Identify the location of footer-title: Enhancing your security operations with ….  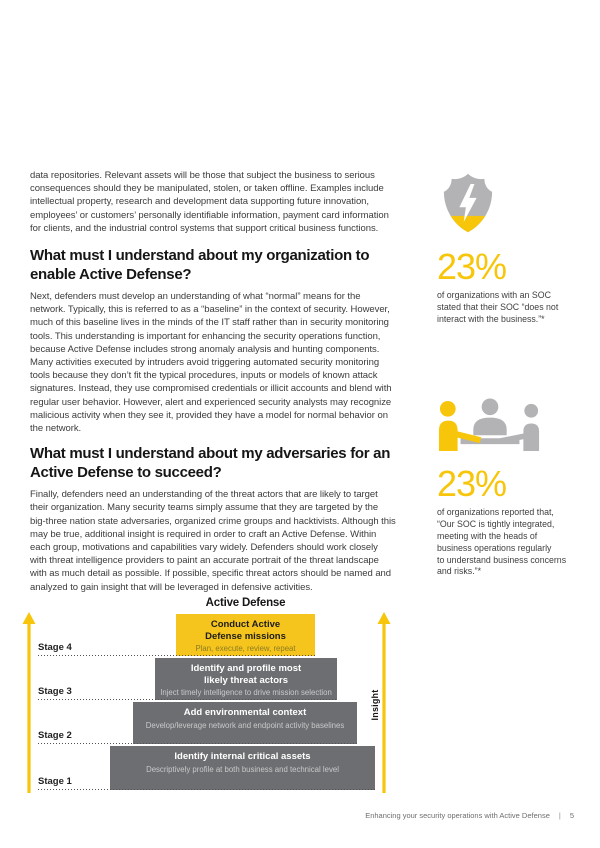
(457, 815).